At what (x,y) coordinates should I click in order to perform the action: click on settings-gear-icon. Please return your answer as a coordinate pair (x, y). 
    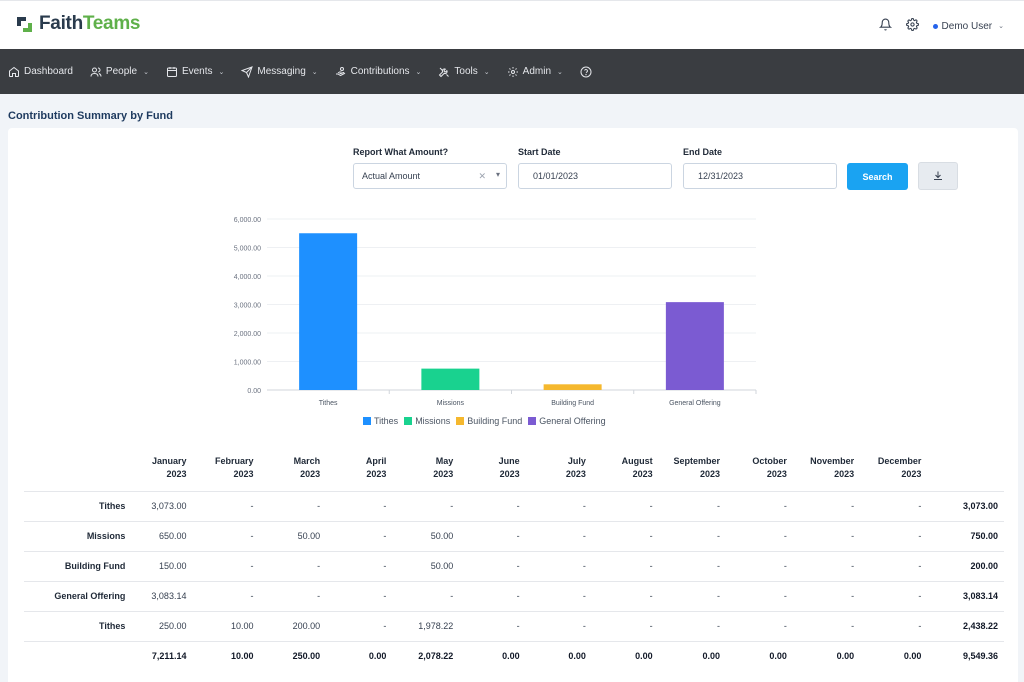
    Looking at the image, I should click on (912, 26).